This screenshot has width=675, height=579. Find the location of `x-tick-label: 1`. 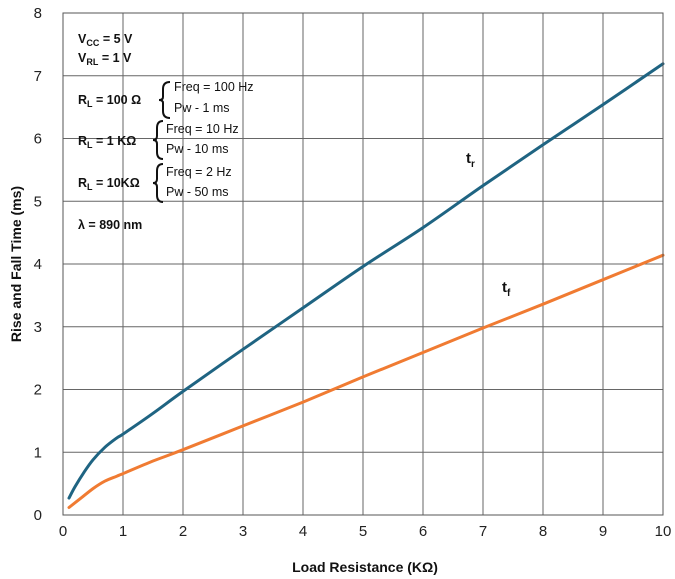

x-tick-label: 1 is located at coordinates (123, 531).